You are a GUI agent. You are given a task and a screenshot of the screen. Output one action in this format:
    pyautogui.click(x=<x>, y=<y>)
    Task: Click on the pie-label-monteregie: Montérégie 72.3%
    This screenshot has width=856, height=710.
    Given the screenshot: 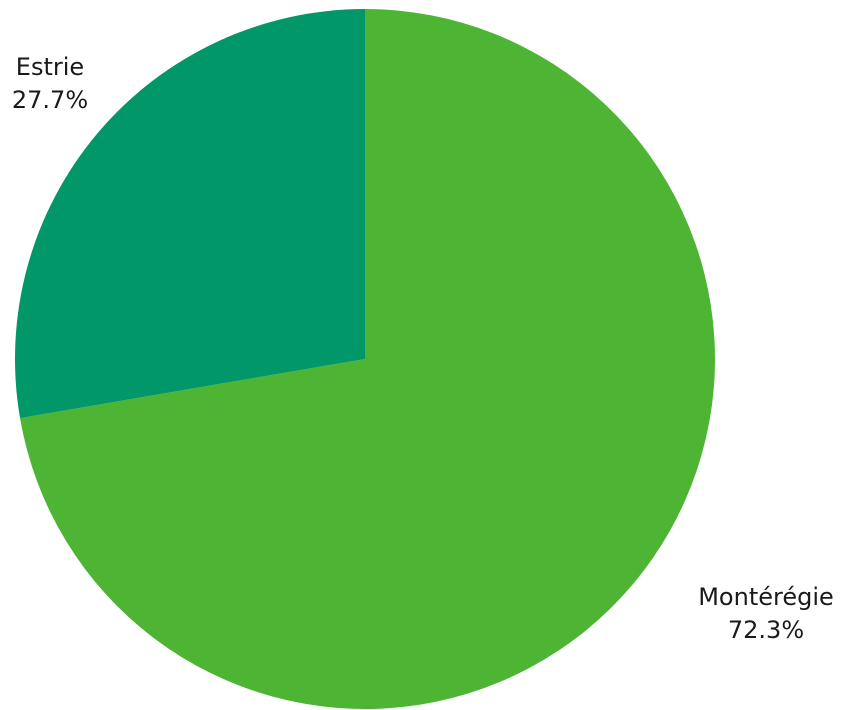 What is the action you would take?
    pyautogui.click(x=766, y=613)
    